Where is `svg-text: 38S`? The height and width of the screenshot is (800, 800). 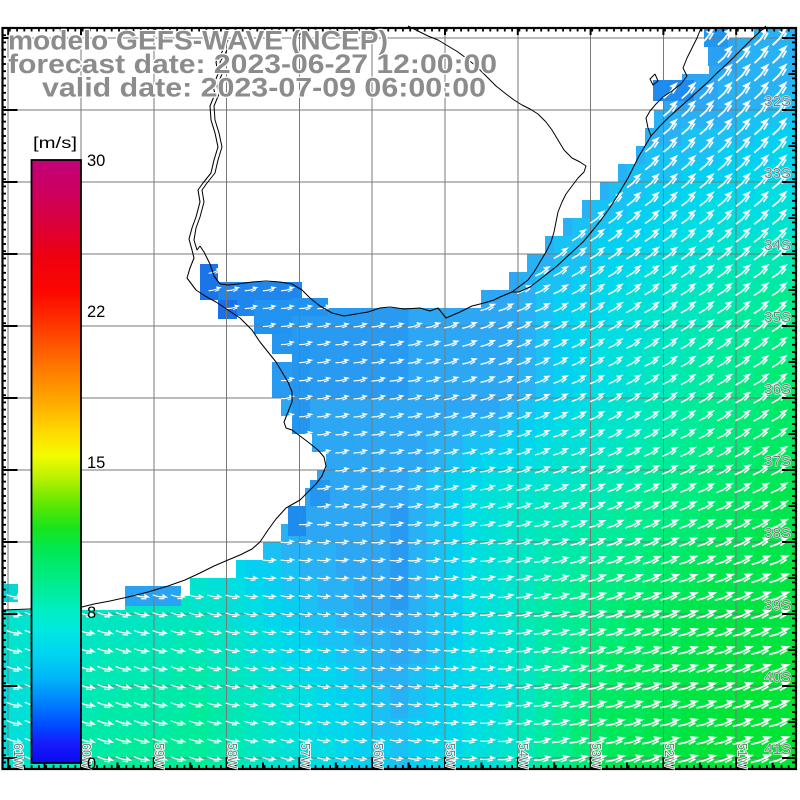 svg-text: 38S is located at coordinates (777, 533).